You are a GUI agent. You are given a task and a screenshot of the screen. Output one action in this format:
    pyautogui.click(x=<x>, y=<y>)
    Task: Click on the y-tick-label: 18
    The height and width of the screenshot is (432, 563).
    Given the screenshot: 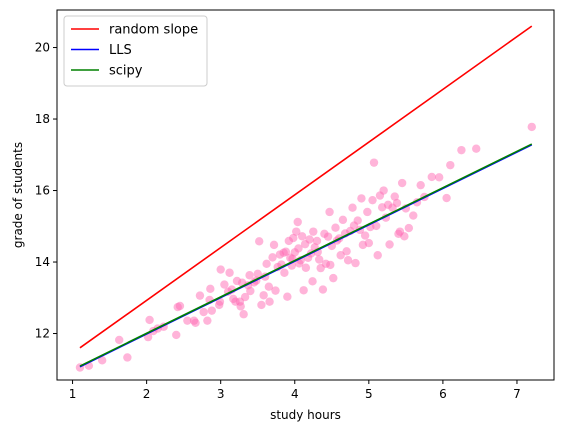 What is the action you would take?
    pyautogui.click(x=42, y=119)
    